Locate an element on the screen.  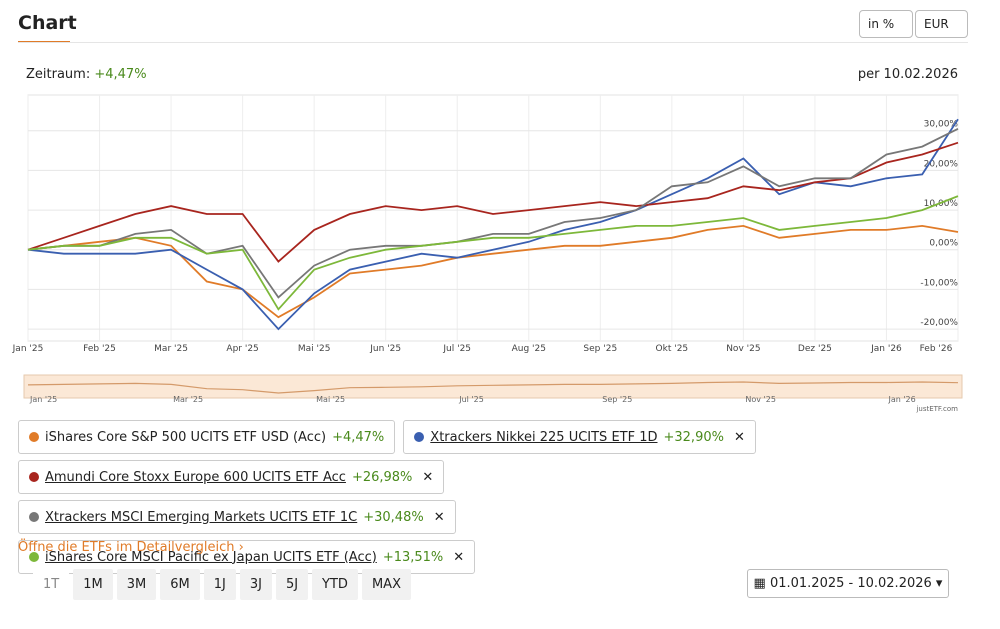
y-tick-label: 30,00% is located at coordinates (941, 125).